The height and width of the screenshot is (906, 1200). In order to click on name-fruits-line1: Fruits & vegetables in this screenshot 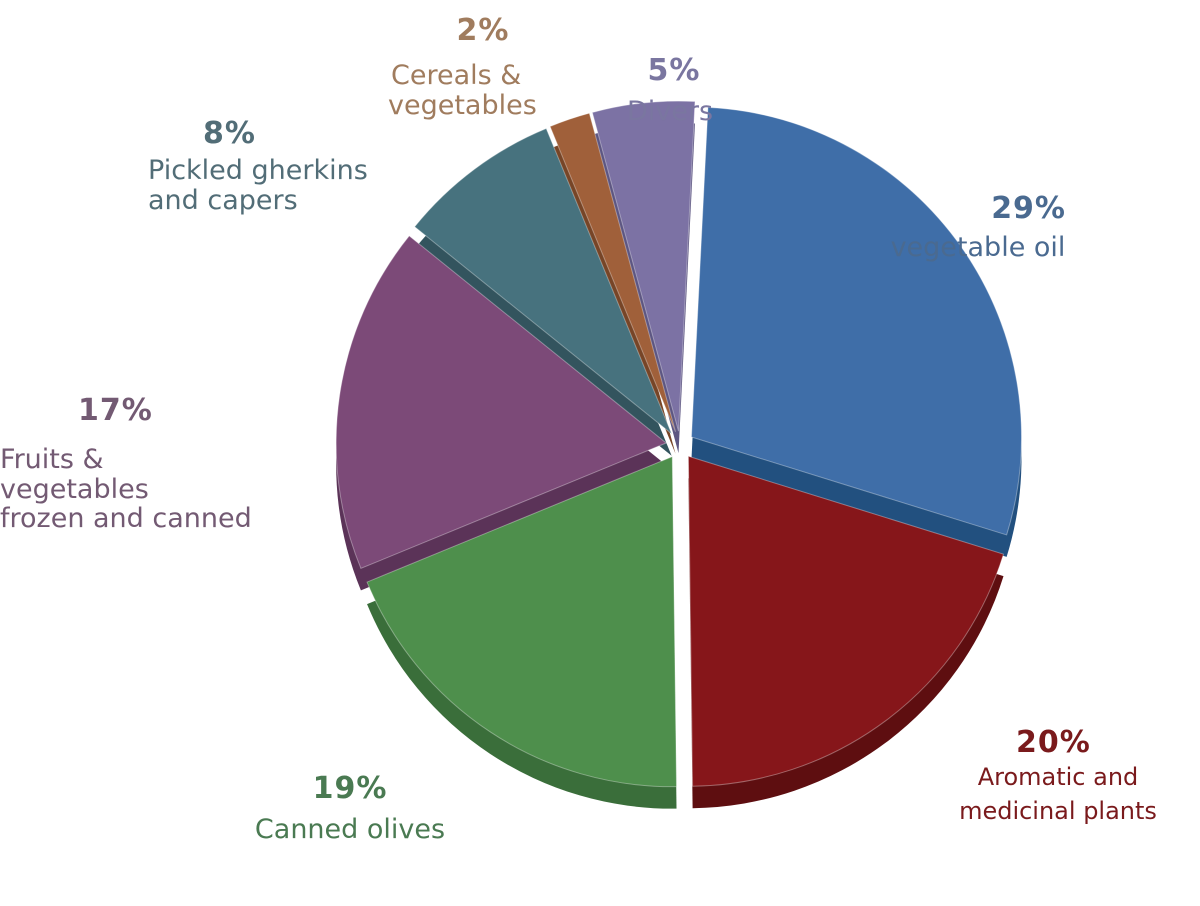, I will do `click(74, 474)`.